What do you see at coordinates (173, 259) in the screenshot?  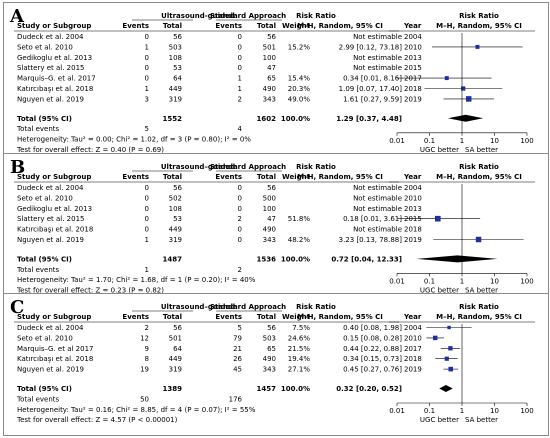 I see `total-ultrasound-sum: 1487` at bounding box center [173, 259].